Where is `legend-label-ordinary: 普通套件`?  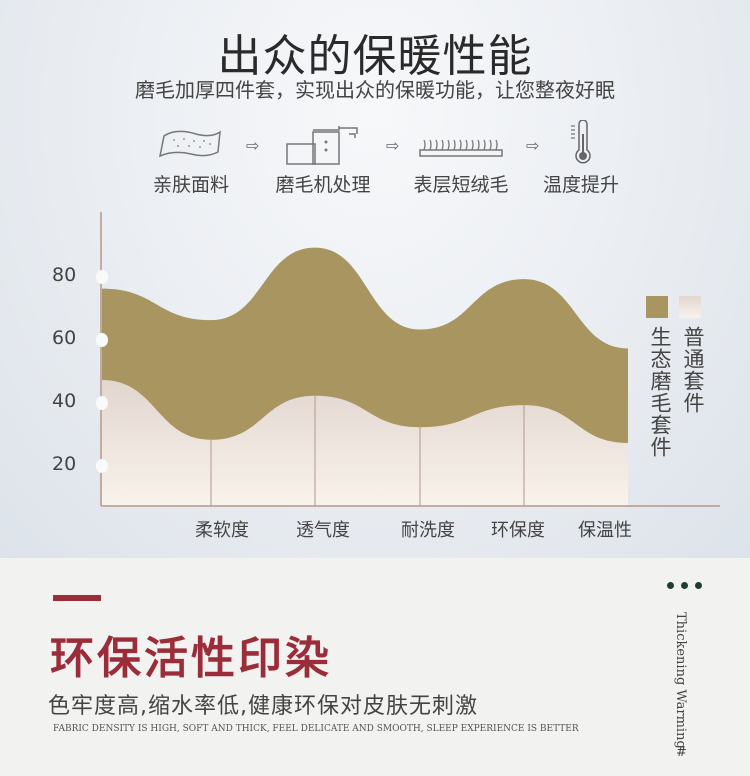
legend-label-ordinary: 普通套件 is located at coordinates (693, 370).